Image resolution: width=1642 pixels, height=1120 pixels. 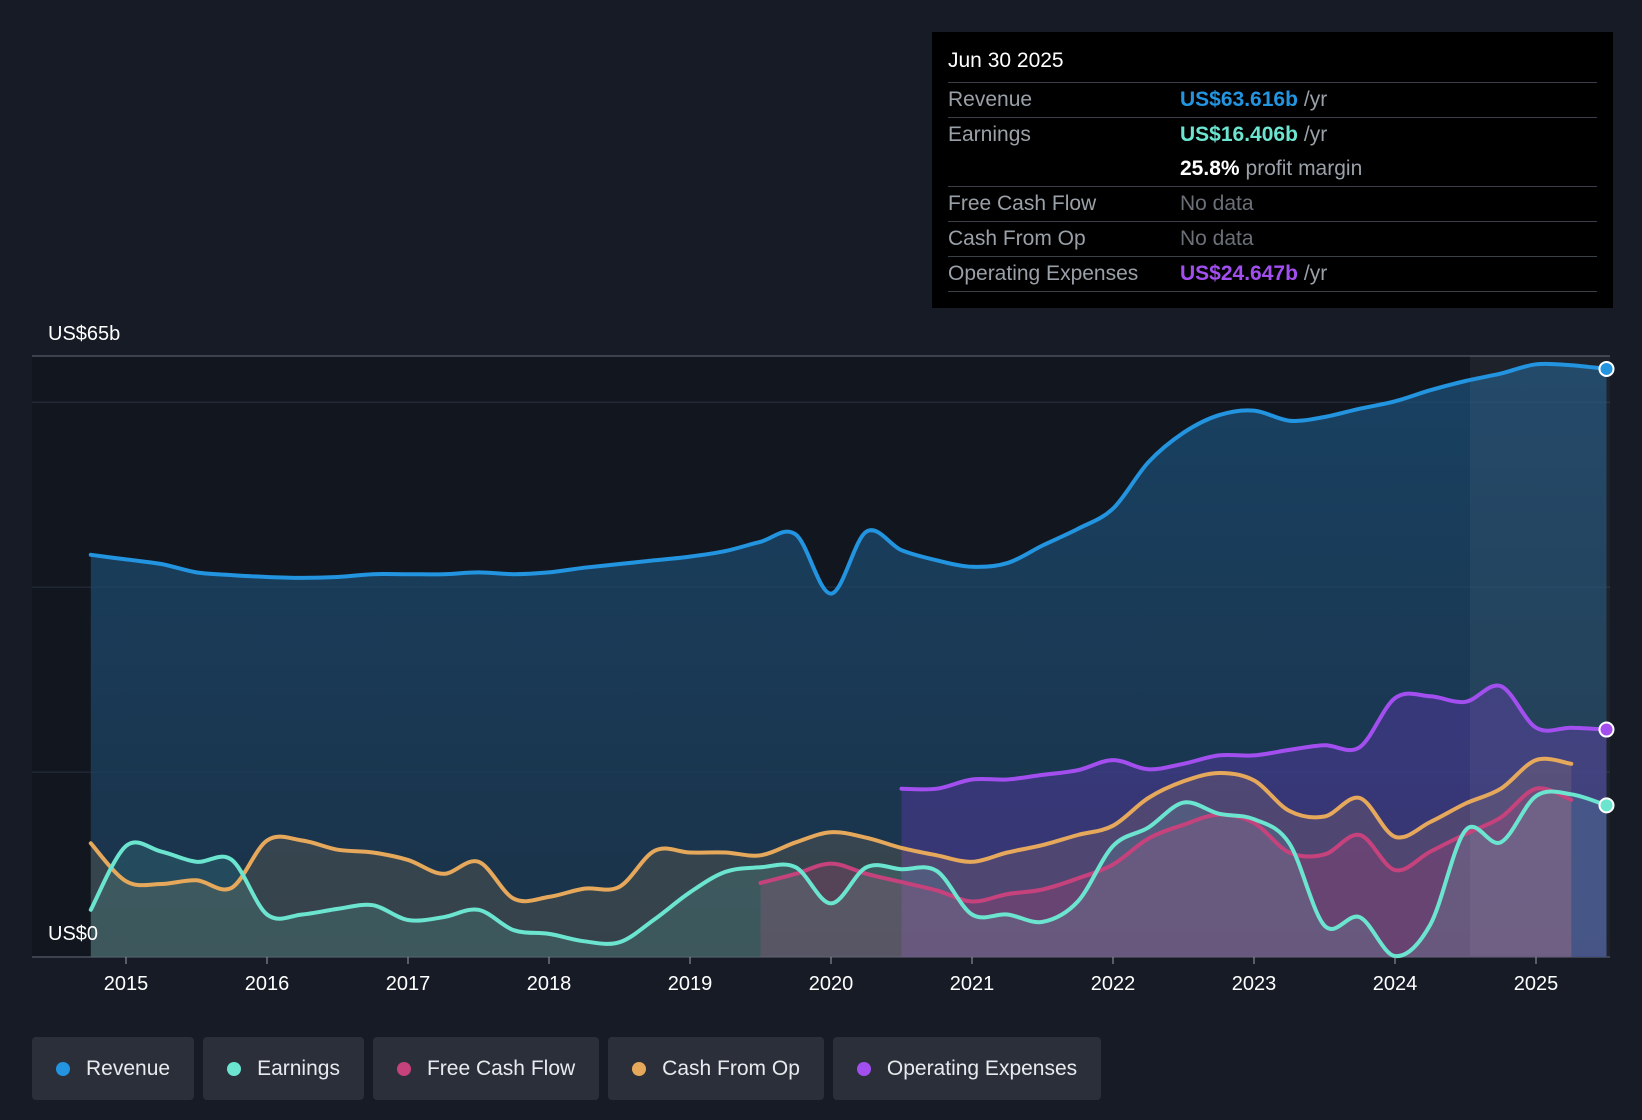 I want to click on x-tick-label: 2017, so click(x=408, y=984).